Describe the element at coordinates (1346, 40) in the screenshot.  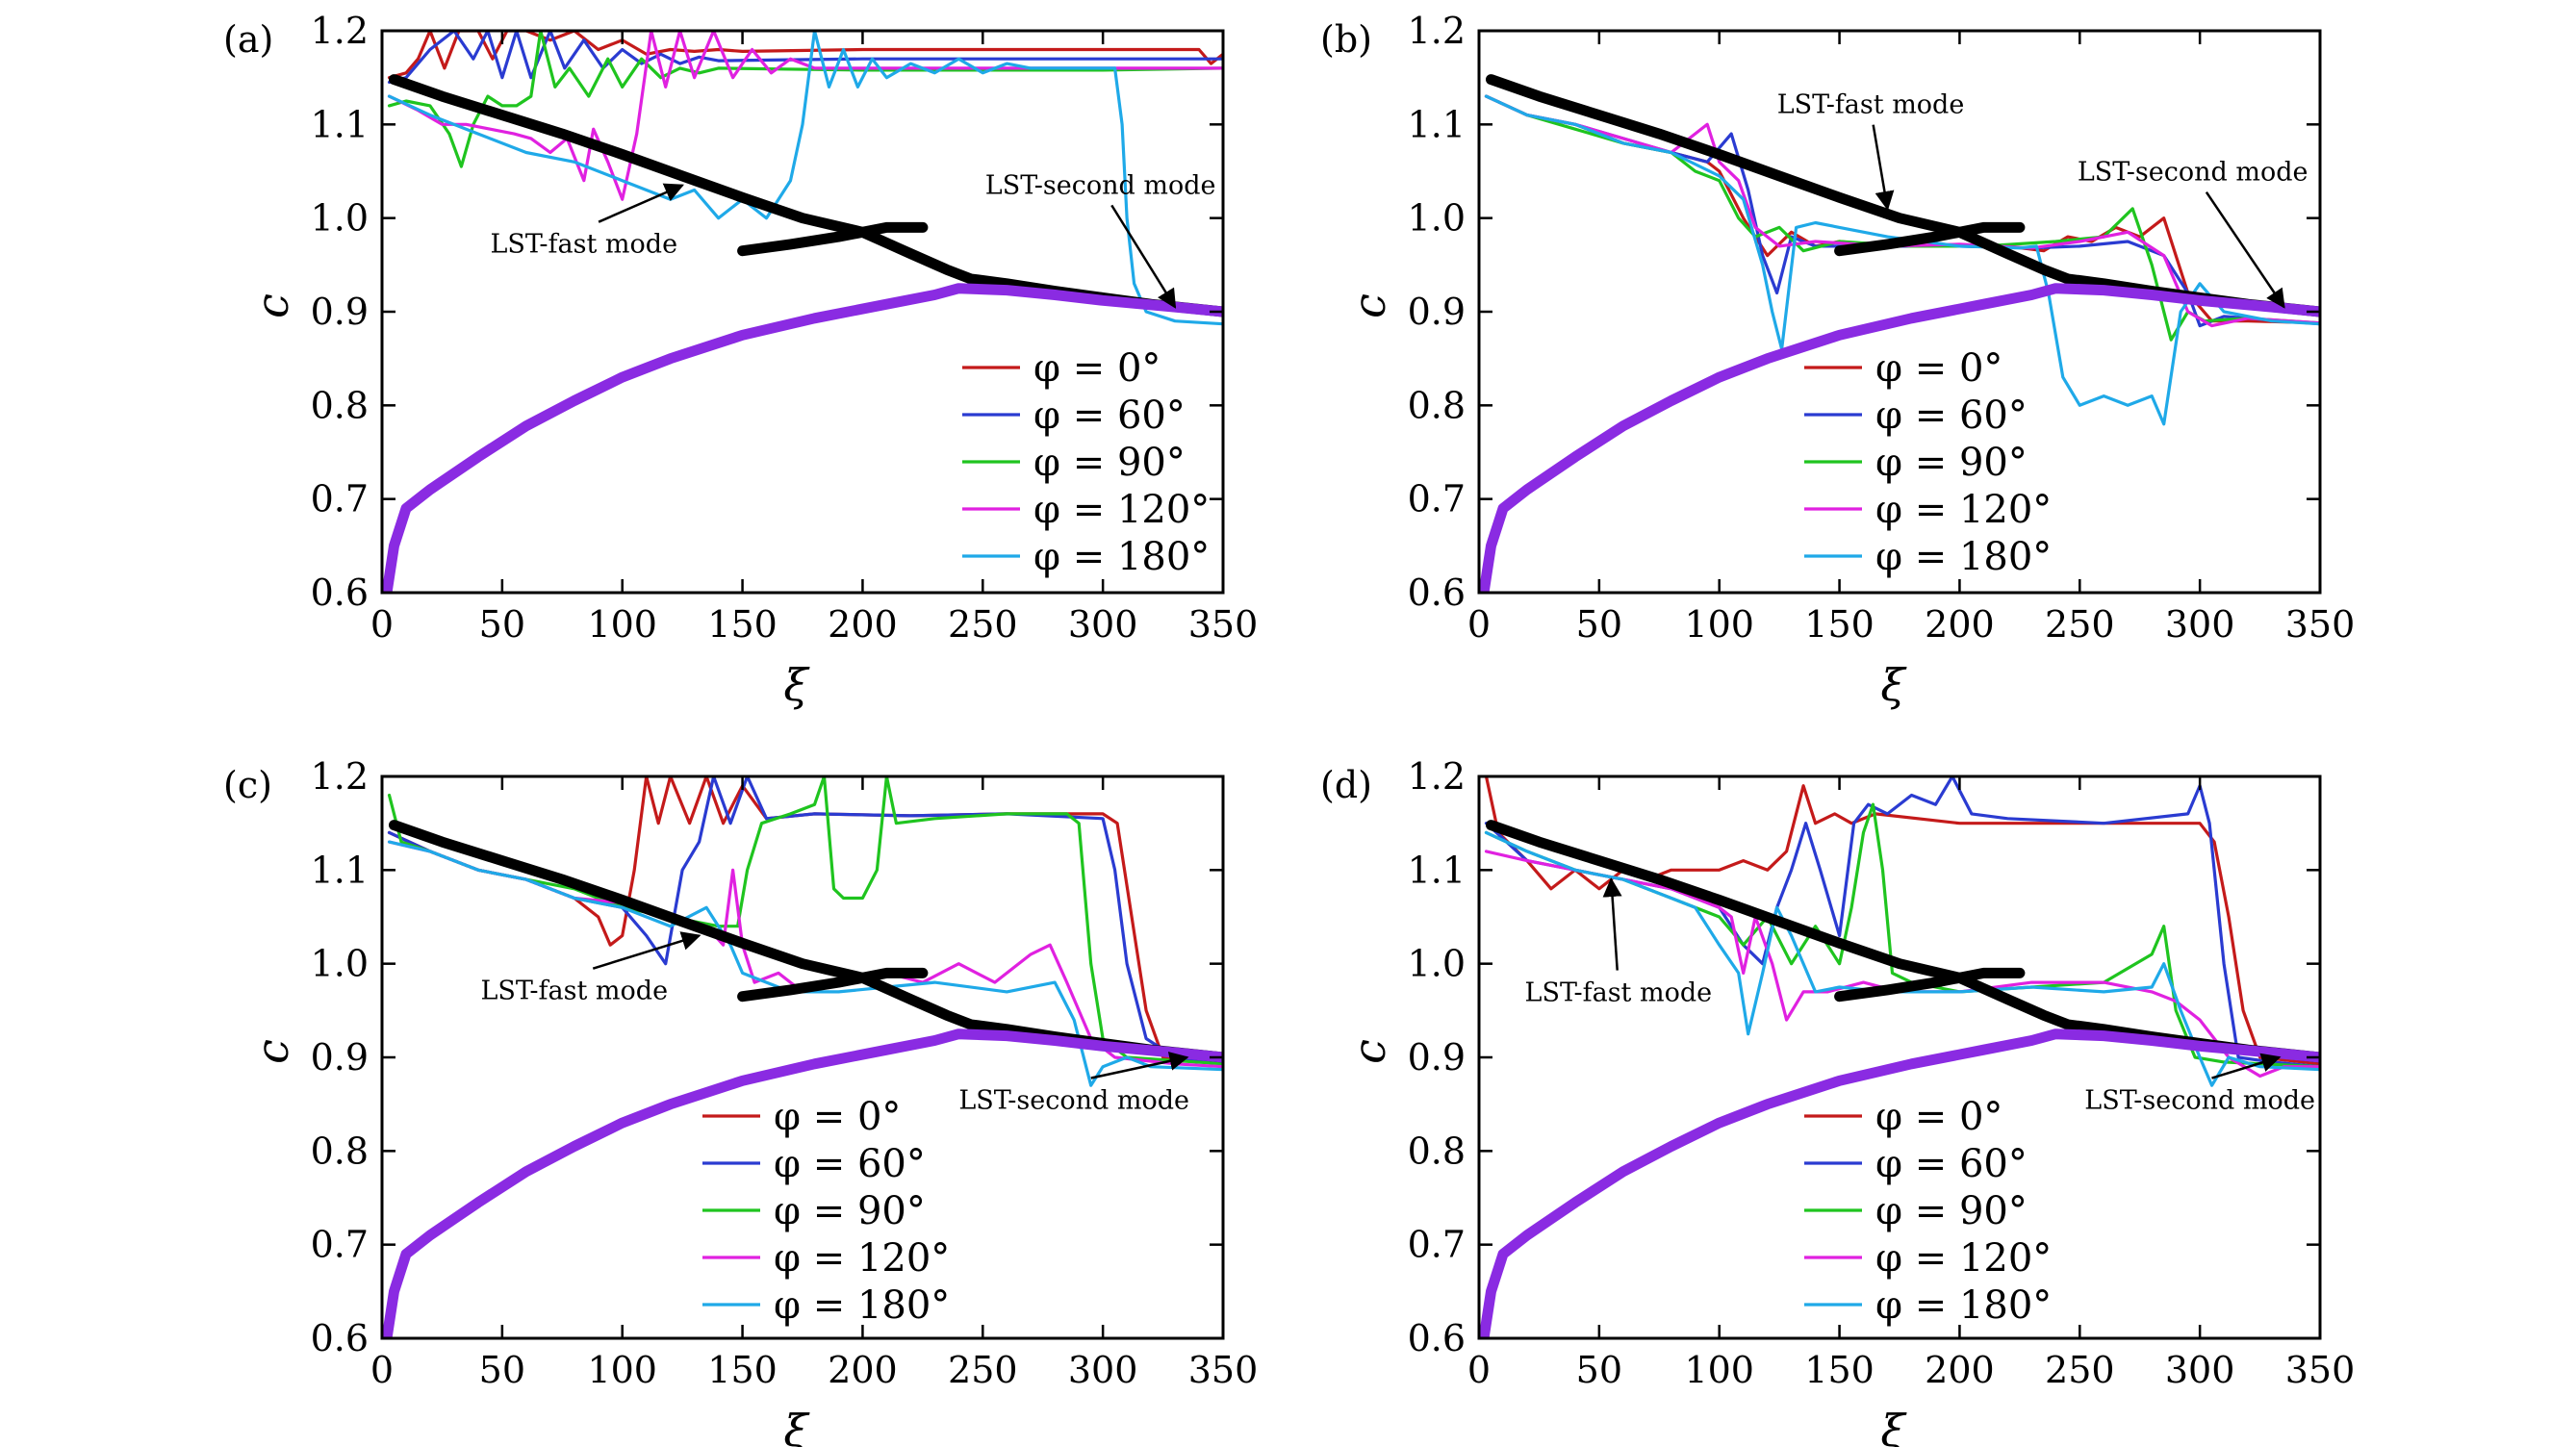
I see `panel-label: (b)` at that location.